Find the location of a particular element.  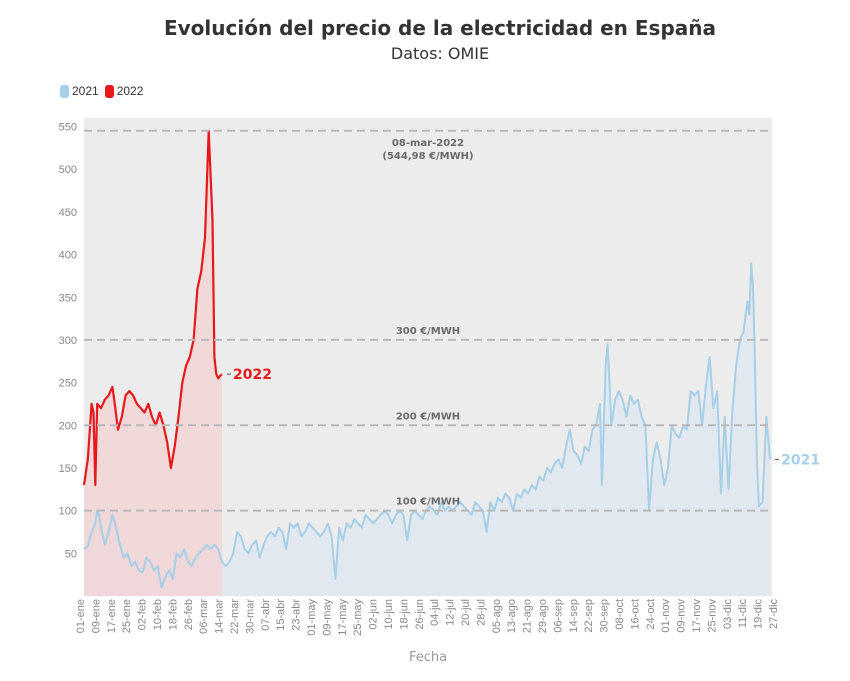

x-tick-label-12-jul: 12-jul is located at coordinates (451, 612).